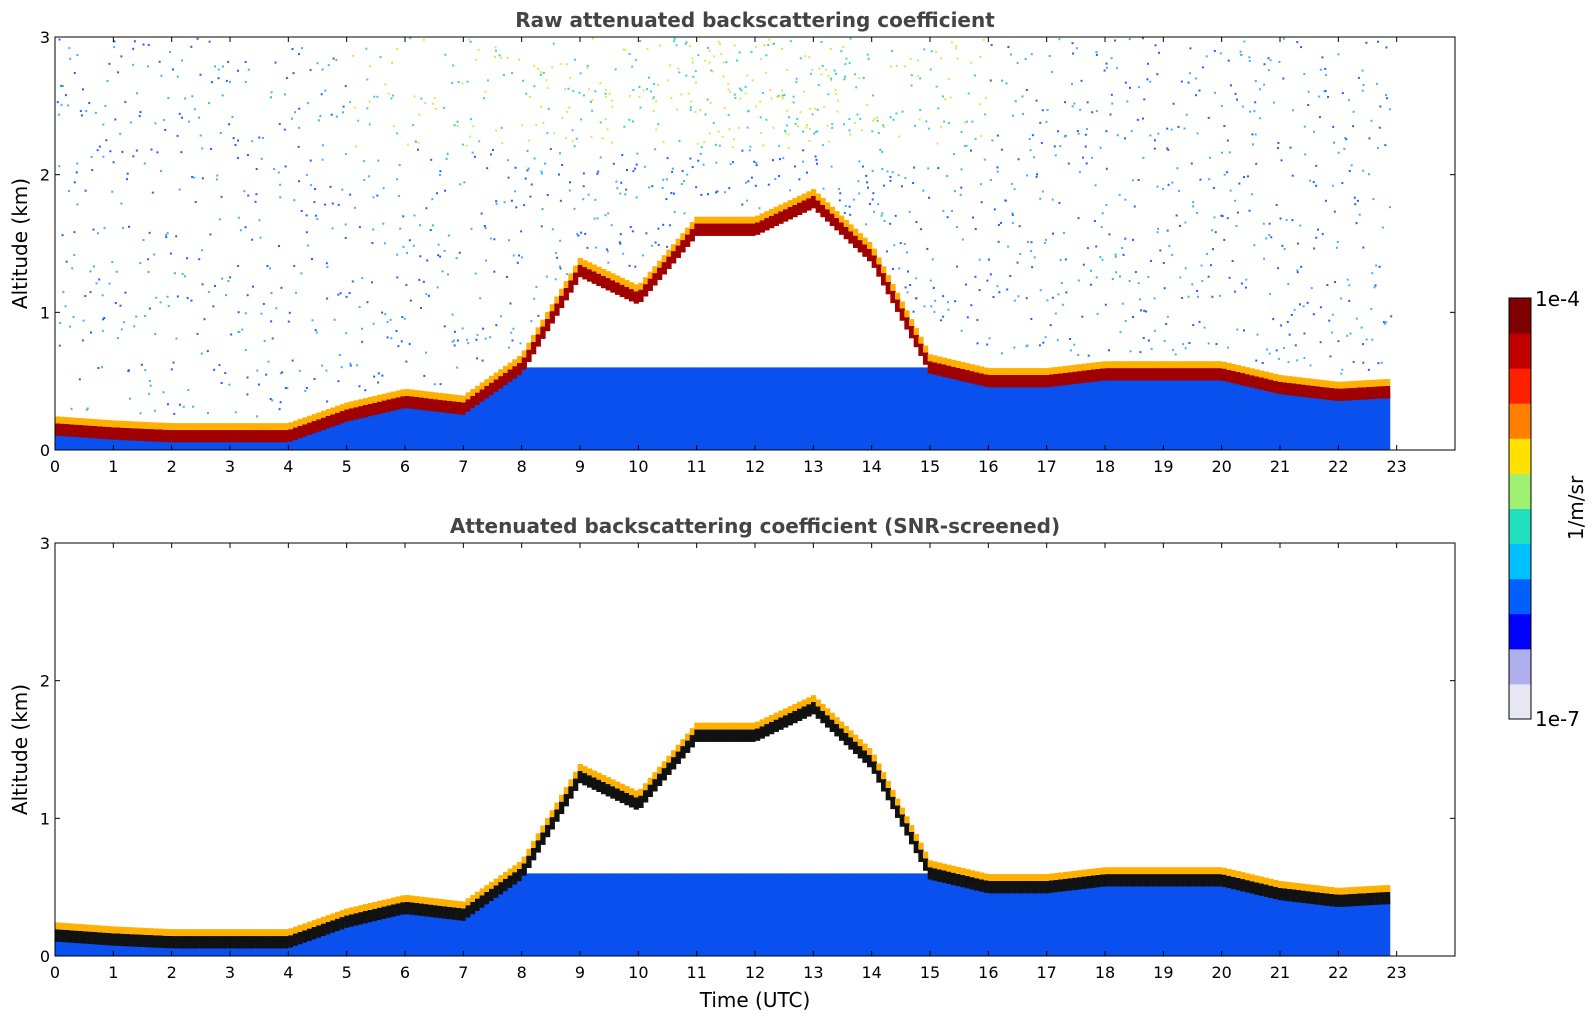 The height and width of the screenshot is (1020, 1595). What do you see at coordinates (1576, 507) in the screenshot?
I see `colorbar-unit-label: 1/m/sr` at bounding box center [1576, 507].